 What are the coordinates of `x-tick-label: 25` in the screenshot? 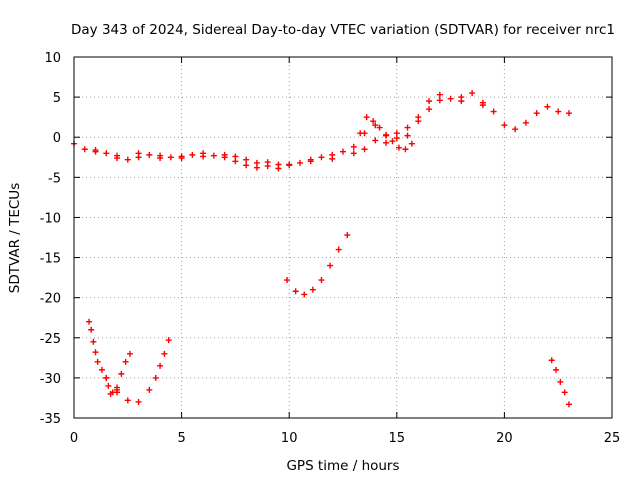 It's located at (612, 438).